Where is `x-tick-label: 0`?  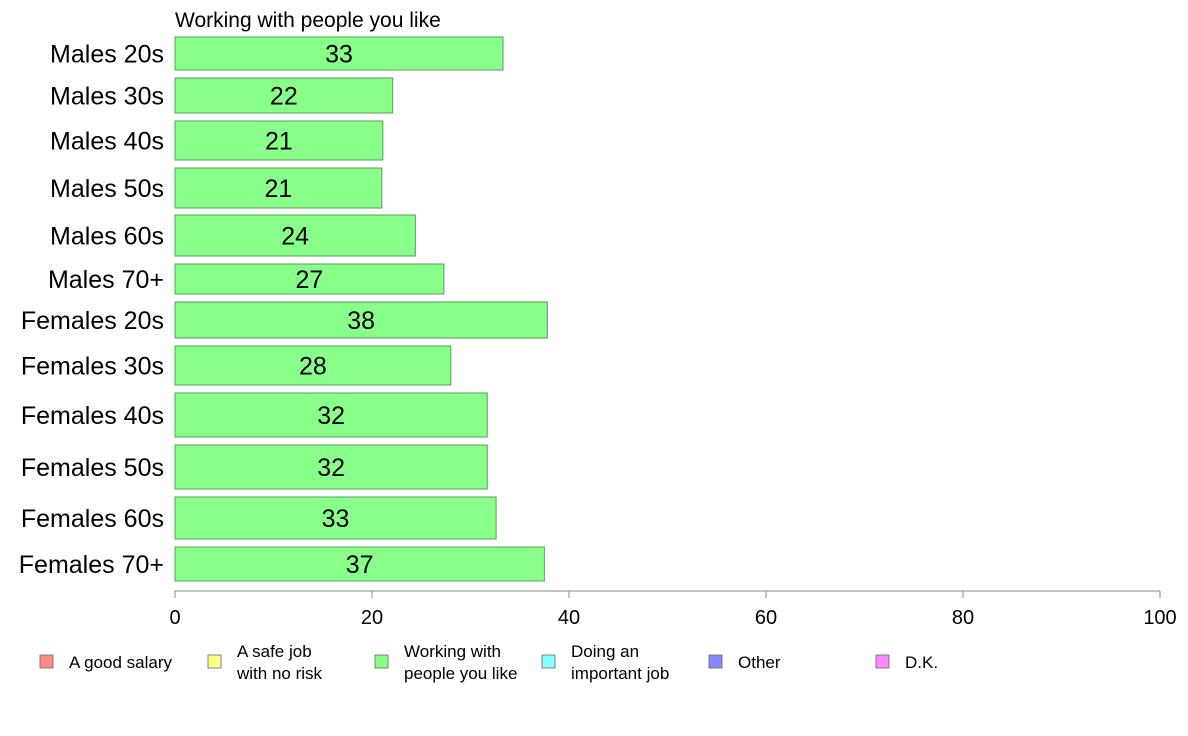
x-tick-label: 0 is located at coordinates (174, 618).